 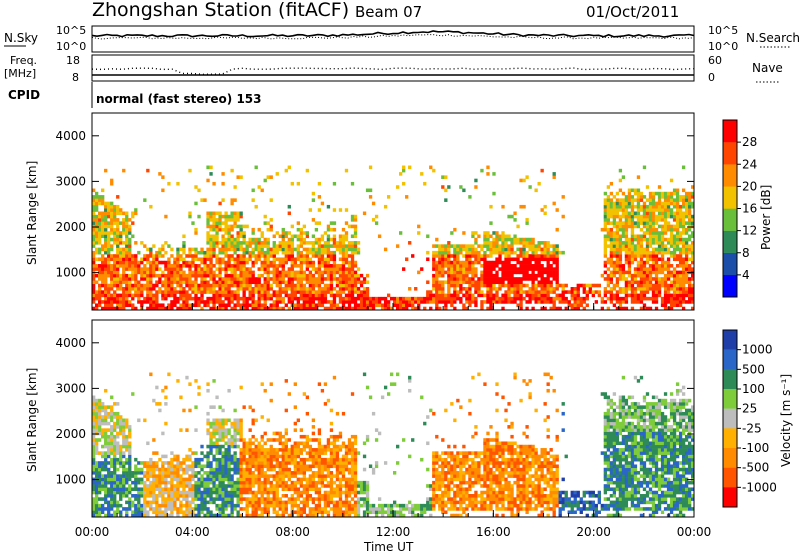 I want to click on y-tick-label: 2000, so click(x=70, y=227).